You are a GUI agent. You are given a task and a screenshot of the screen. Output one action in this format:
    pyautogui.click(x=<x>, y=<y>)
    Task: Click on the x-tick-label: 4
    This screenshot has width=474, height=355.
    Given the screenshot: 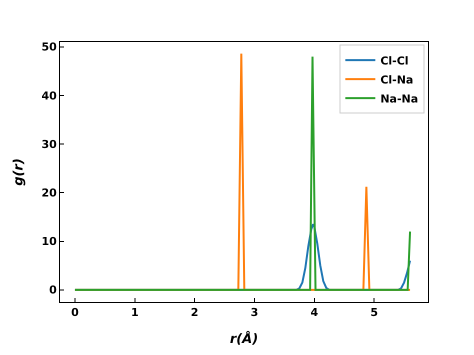 What is the action you would take?
    pyautogui.click(x=314, y=313)
    